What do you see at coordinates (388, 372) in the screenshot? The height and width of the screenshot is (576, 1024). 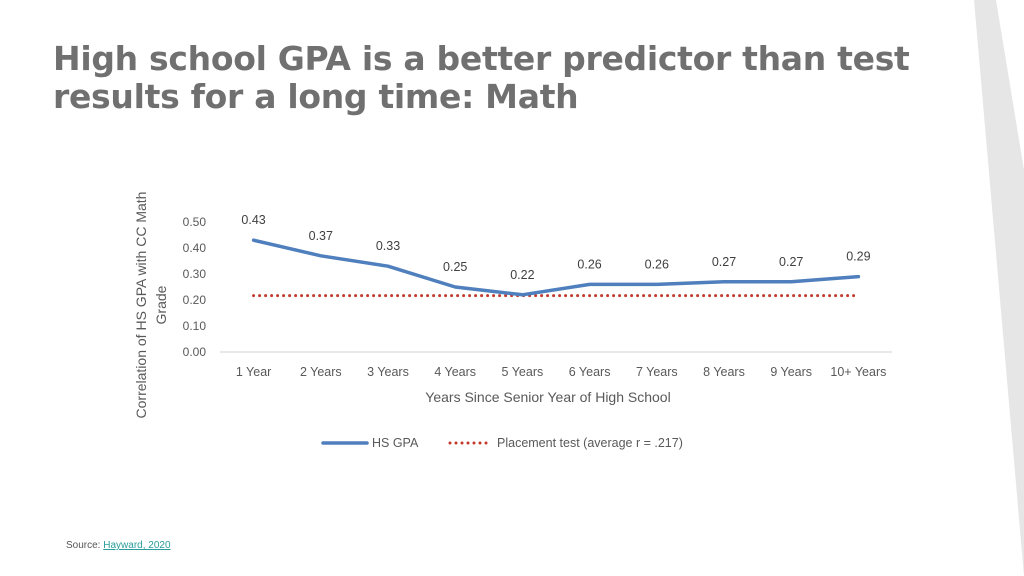 I see `x-tick-label: 3 Years` at bounding box center [388, 372].